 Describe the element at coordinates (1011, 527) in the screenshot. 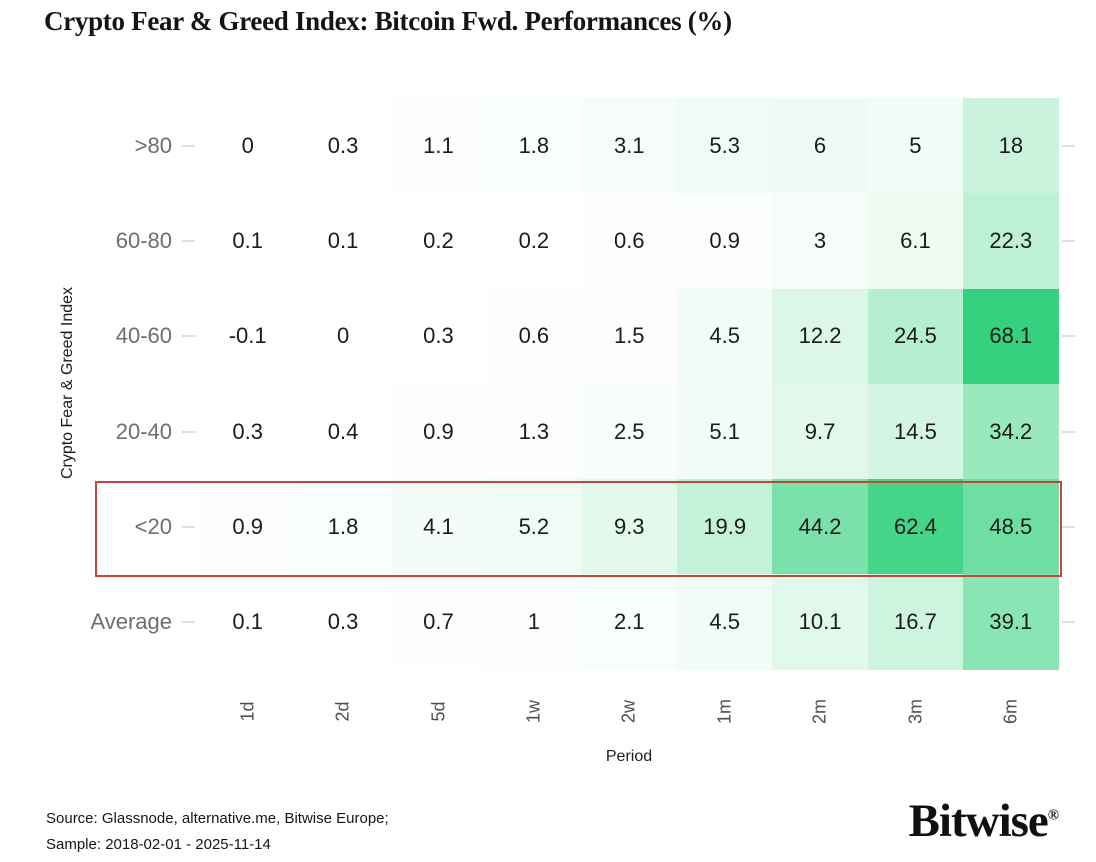

I see `heatmap-cell: 48.5` at that location.